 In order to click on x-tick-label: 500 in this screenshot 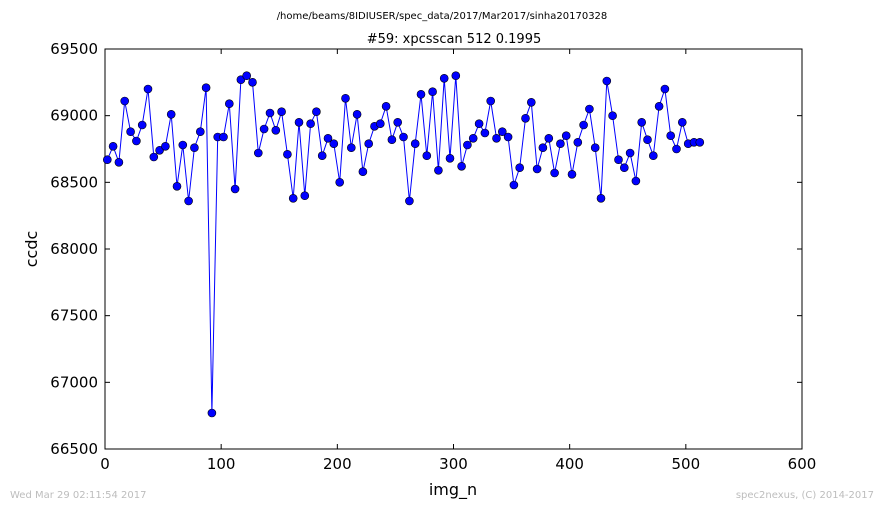, I will do `click(686, 464)`.